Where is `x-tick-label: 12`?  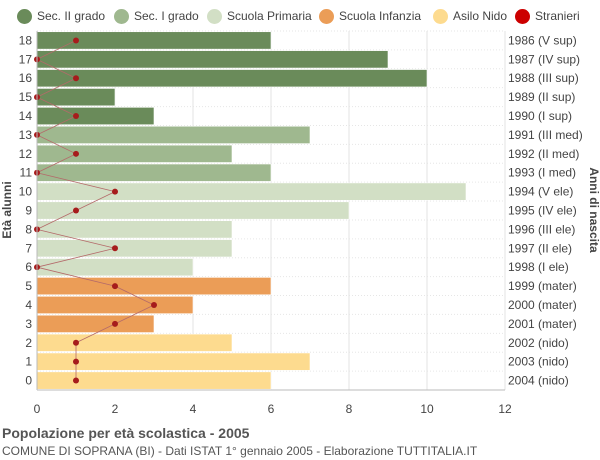
x-tick-label: 12 is located at coordinates (505, 409).